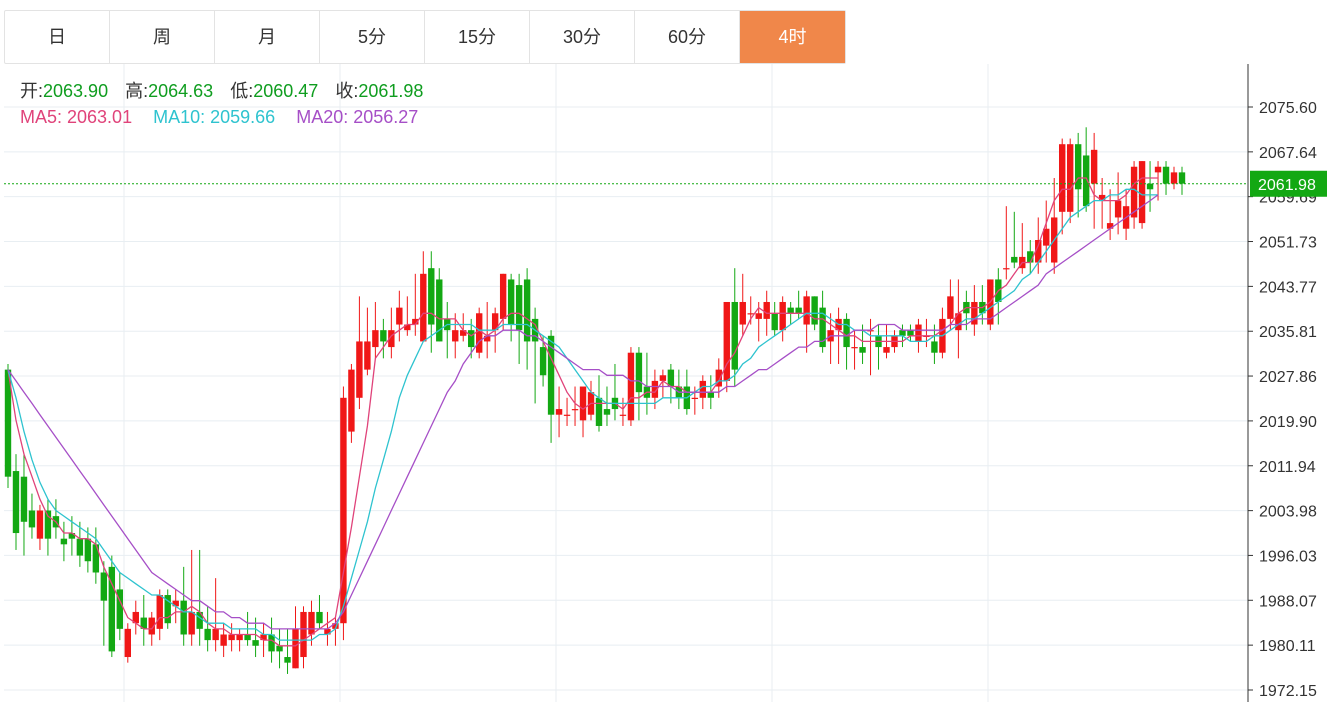  I want to click on tab-15min: 15分, so click(477, 37).